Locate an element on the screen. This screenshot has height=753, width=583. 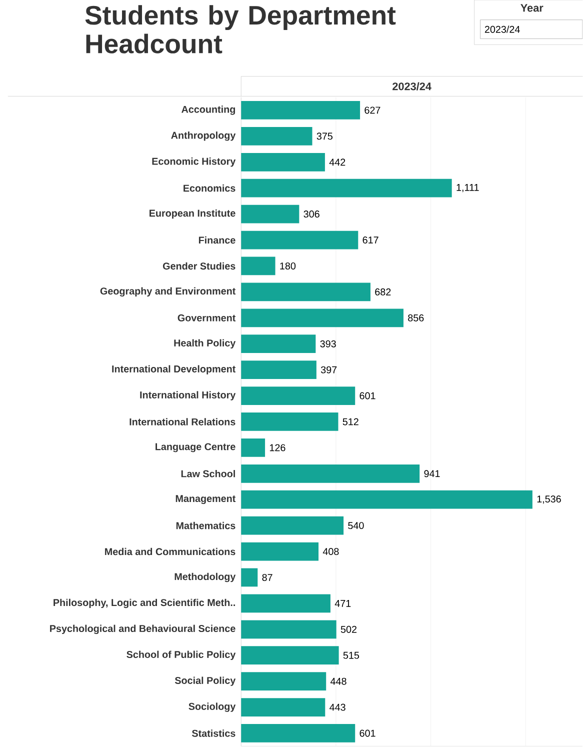
y-tick-label: Mathematics is located at coordinates (206, 526).